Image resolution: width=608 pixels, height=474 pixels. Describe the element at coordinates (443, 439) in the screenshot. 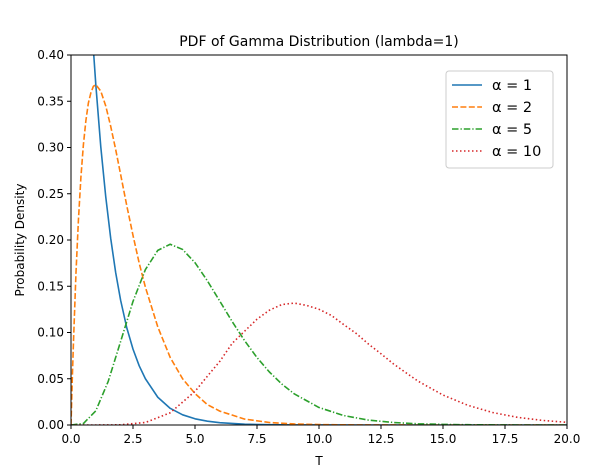

I see `x-tick-label: 15.0` at that location.